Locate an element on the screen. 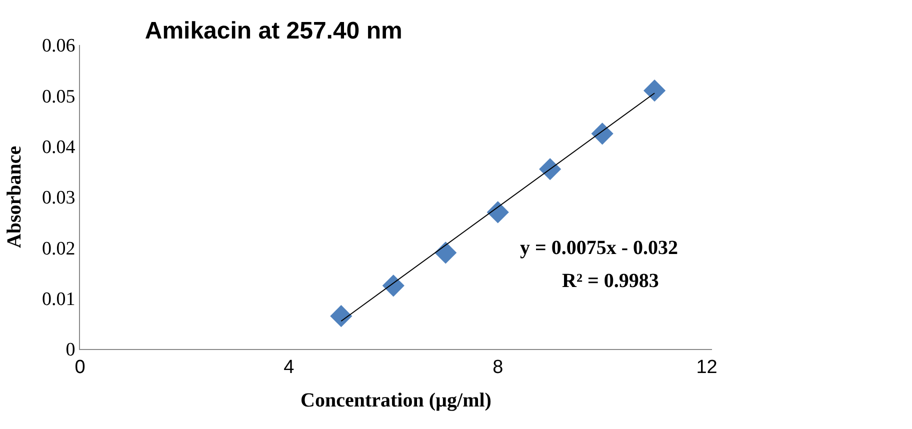 The width and height of the screenshot is (912, 429). chart-title: Amikacin at 257.40 nm is located at coordinates (273, 30).